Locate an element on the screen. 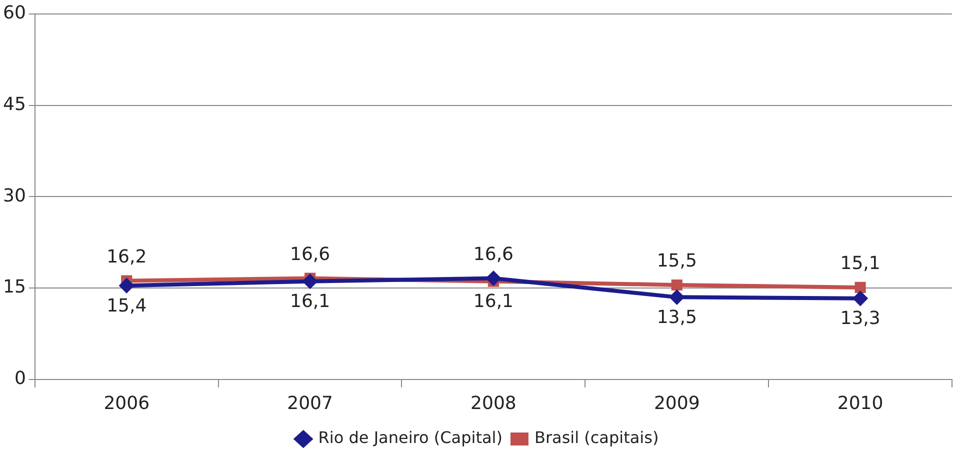 This screenshot has height=457, width=961. data-label: 15,4 is located at coordinates (126, 305).